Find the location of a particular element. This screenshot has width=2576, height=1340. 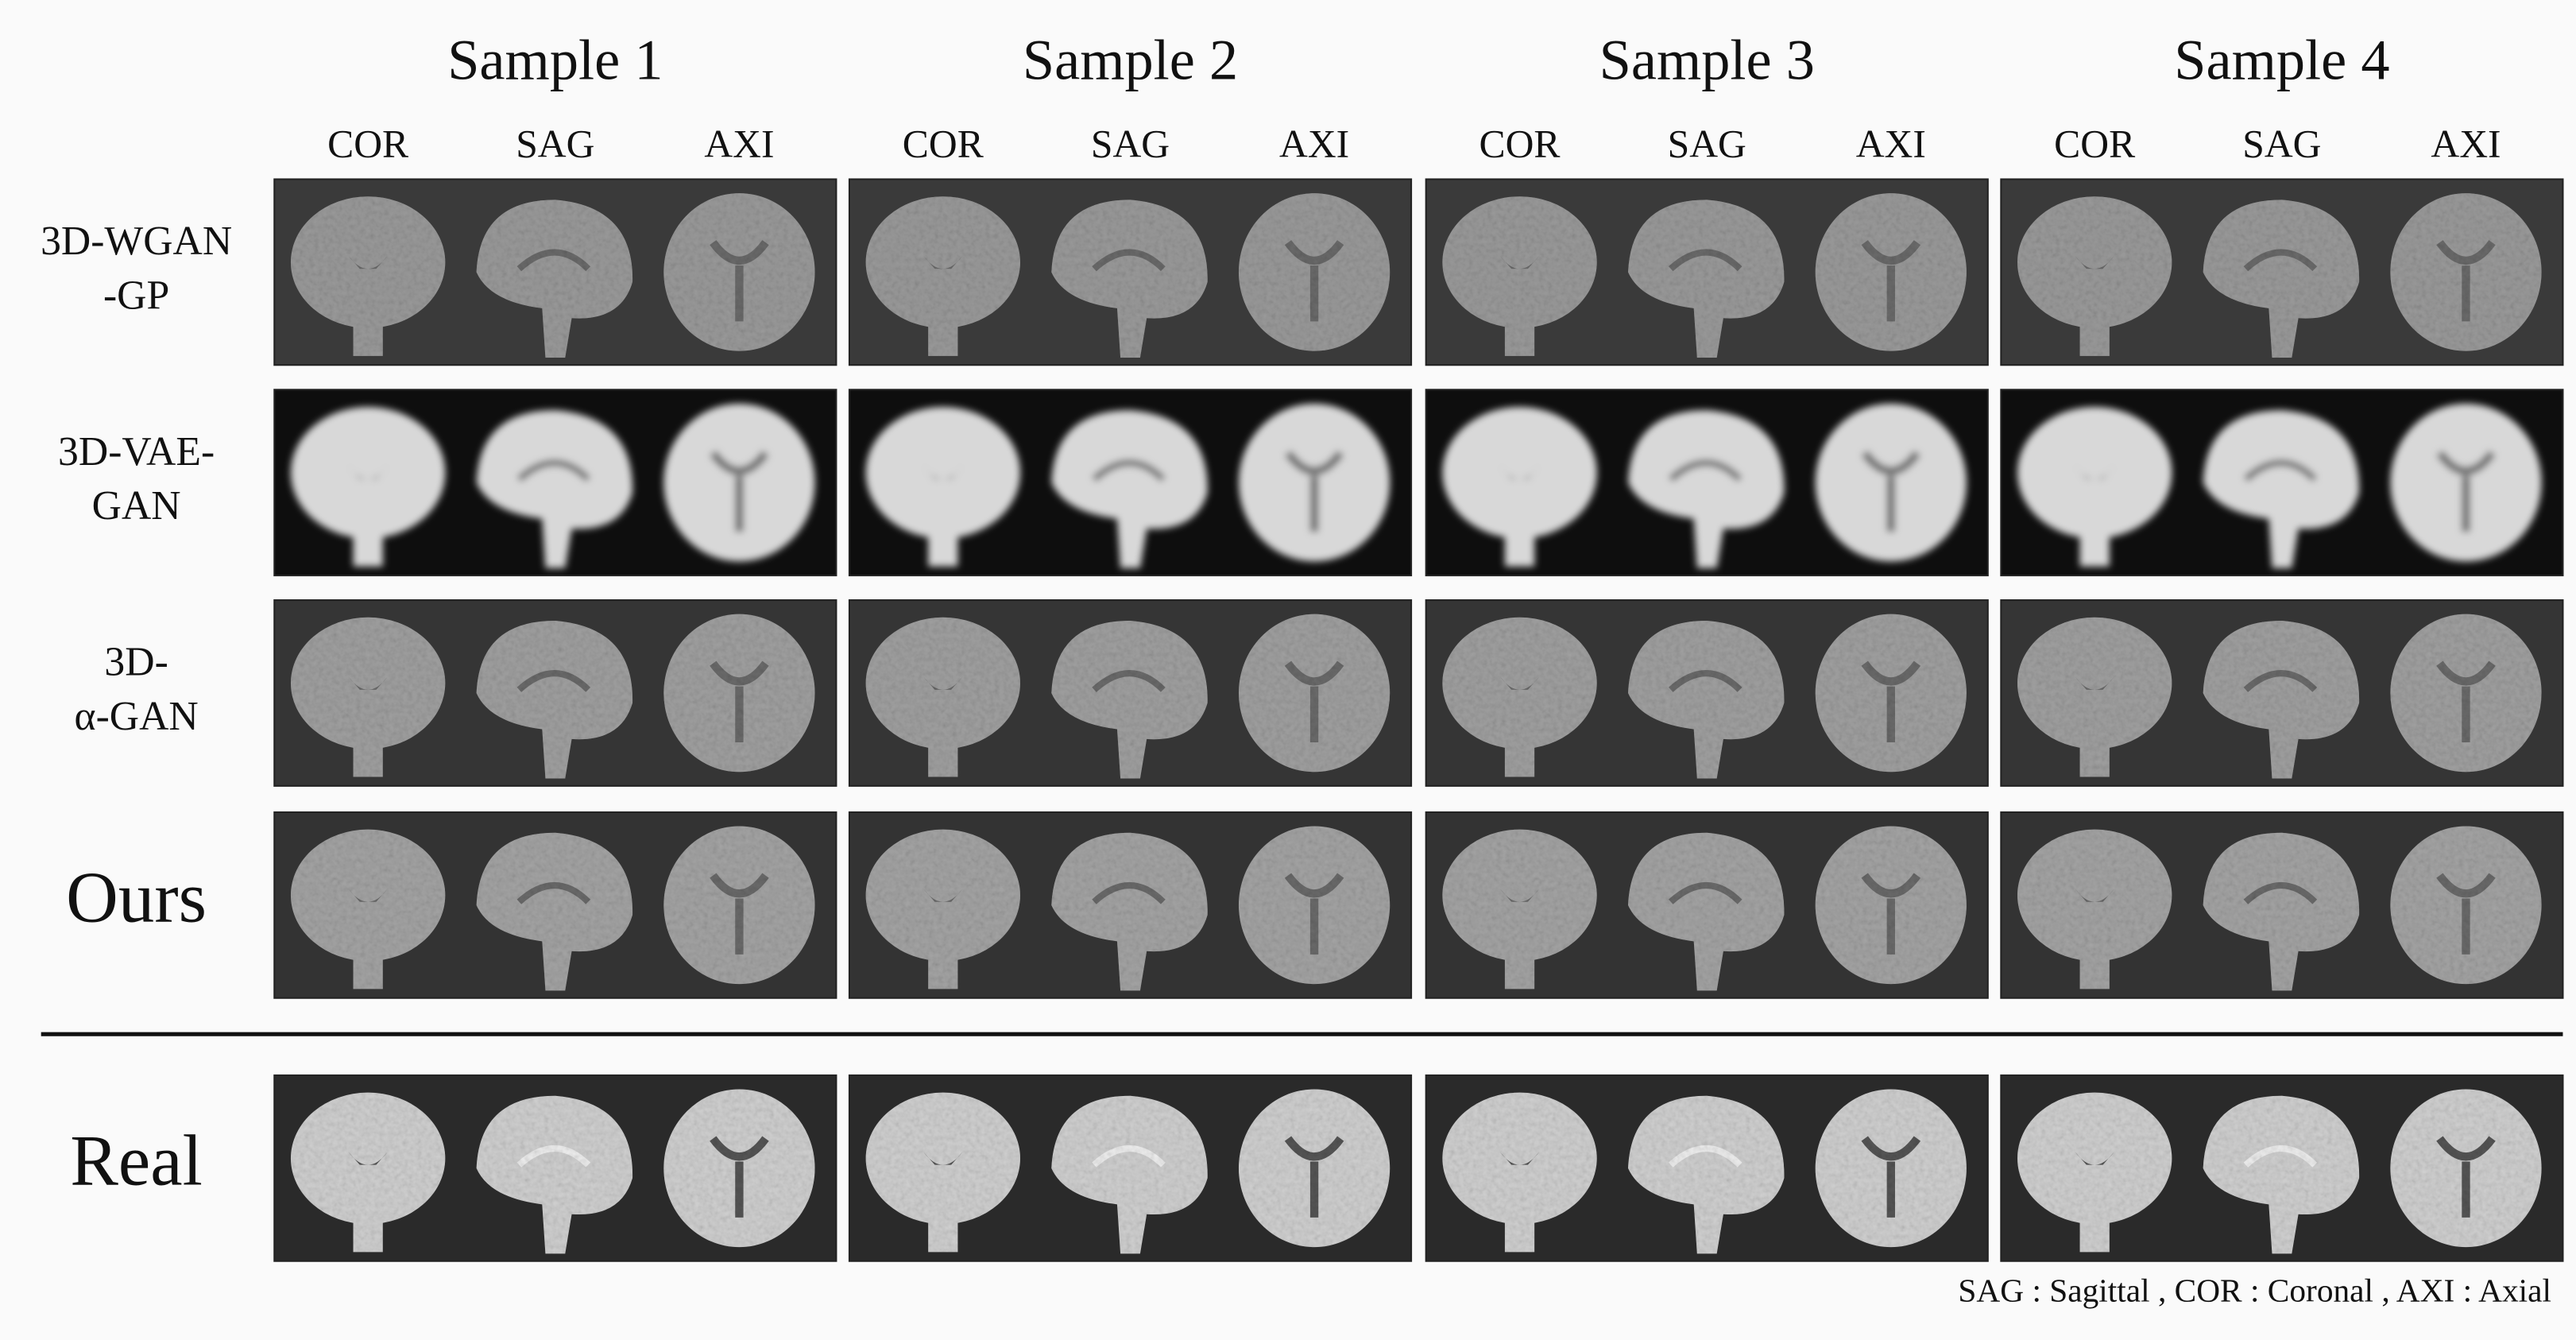

row-label: α-GAN is located at coordinates (136, 716).